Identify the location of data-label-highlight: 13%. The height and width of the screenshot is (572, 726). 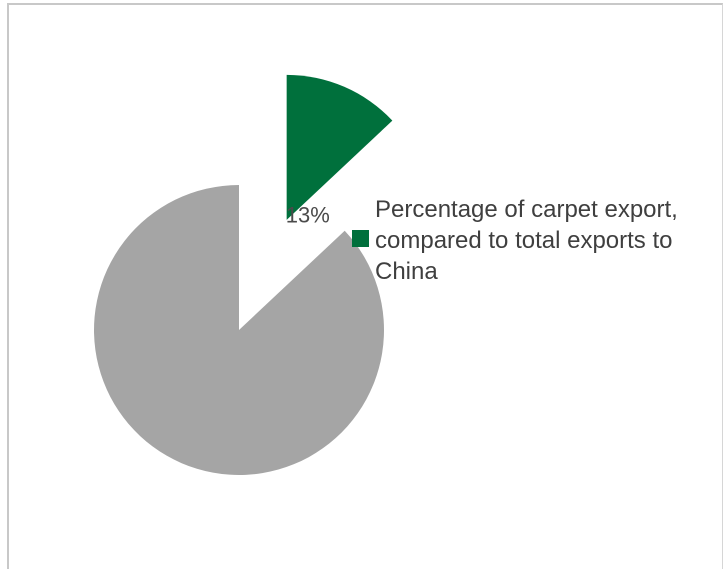
(308, 214).